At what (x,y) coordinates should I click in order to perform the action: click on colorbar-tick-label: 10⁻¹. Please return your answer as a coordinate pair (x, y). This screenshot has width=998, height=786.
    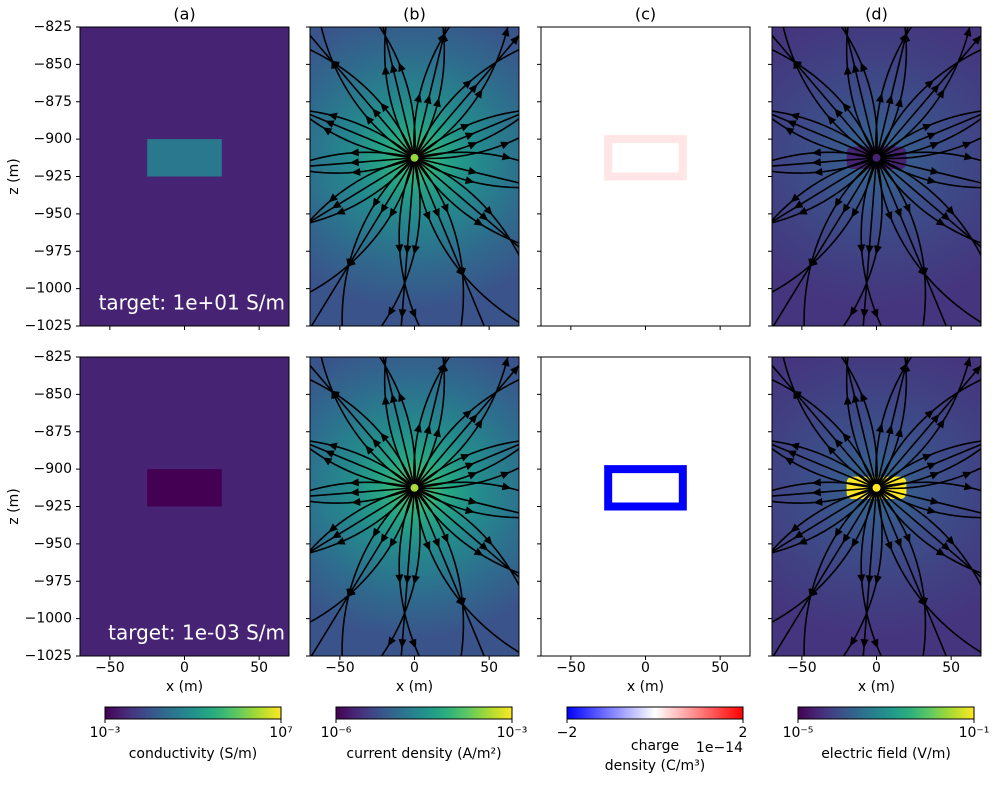
    Looking at the image, I should click on (974, 733).